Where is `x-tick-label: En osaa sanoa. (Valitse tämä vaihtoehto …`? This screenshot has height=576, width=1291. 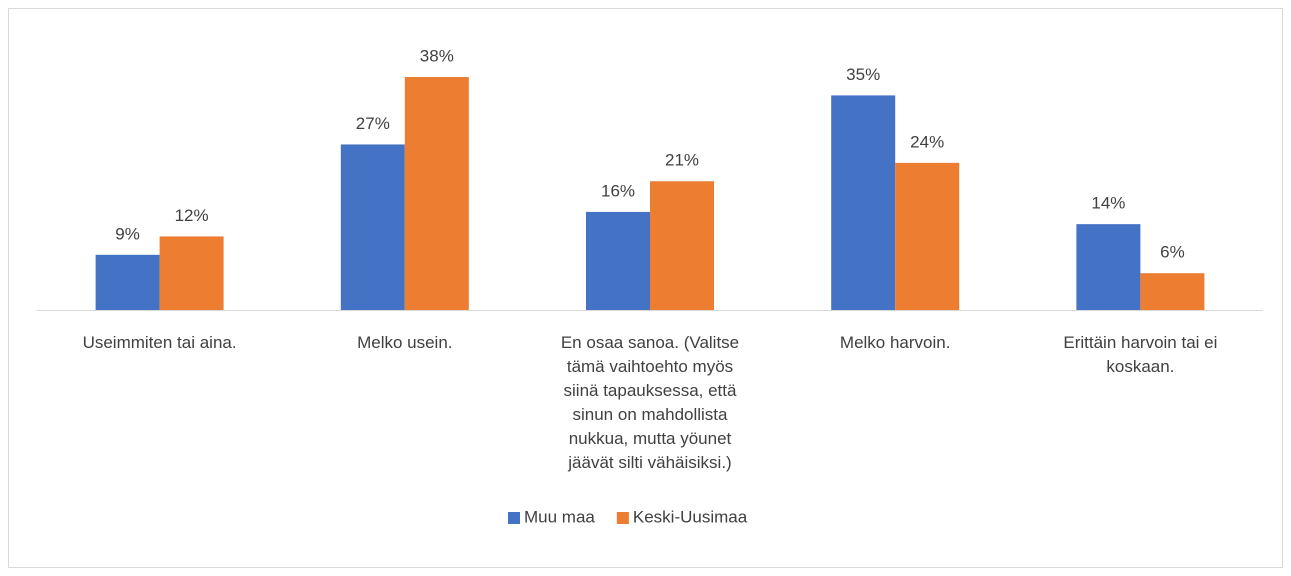
x-tick-label: En osaa sanoa. (Valitse tämä vaihtoehto … is located at coordinates (650, 402).